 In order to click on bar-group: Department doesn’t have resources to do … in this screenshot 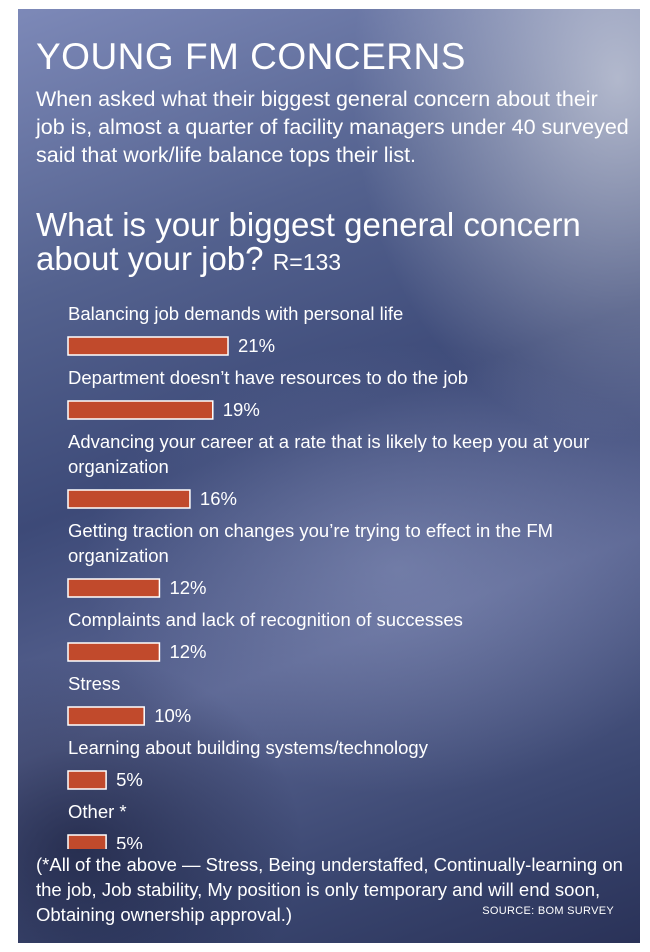, I will do `click(267, 393)`.